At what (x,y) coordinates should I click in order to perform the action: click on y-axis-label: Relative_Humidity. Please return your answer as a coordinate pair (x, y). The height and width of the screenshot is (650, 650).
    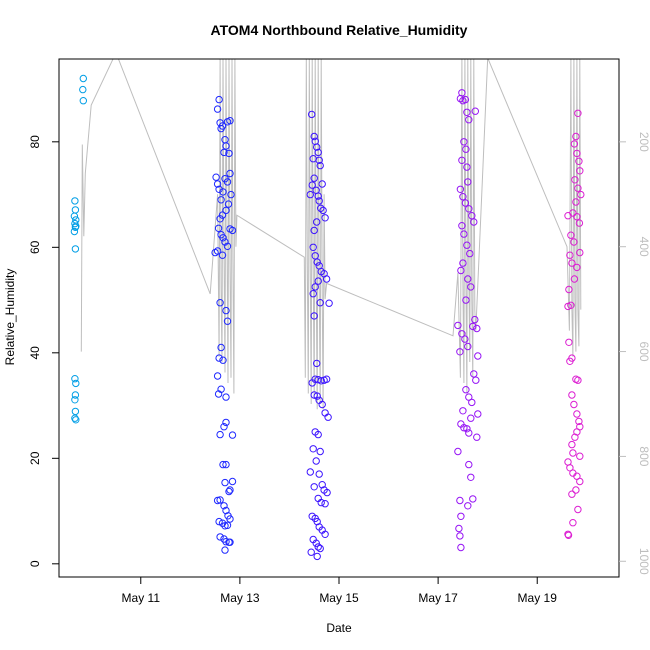
    Looking at the image, I should click on (10, 317).